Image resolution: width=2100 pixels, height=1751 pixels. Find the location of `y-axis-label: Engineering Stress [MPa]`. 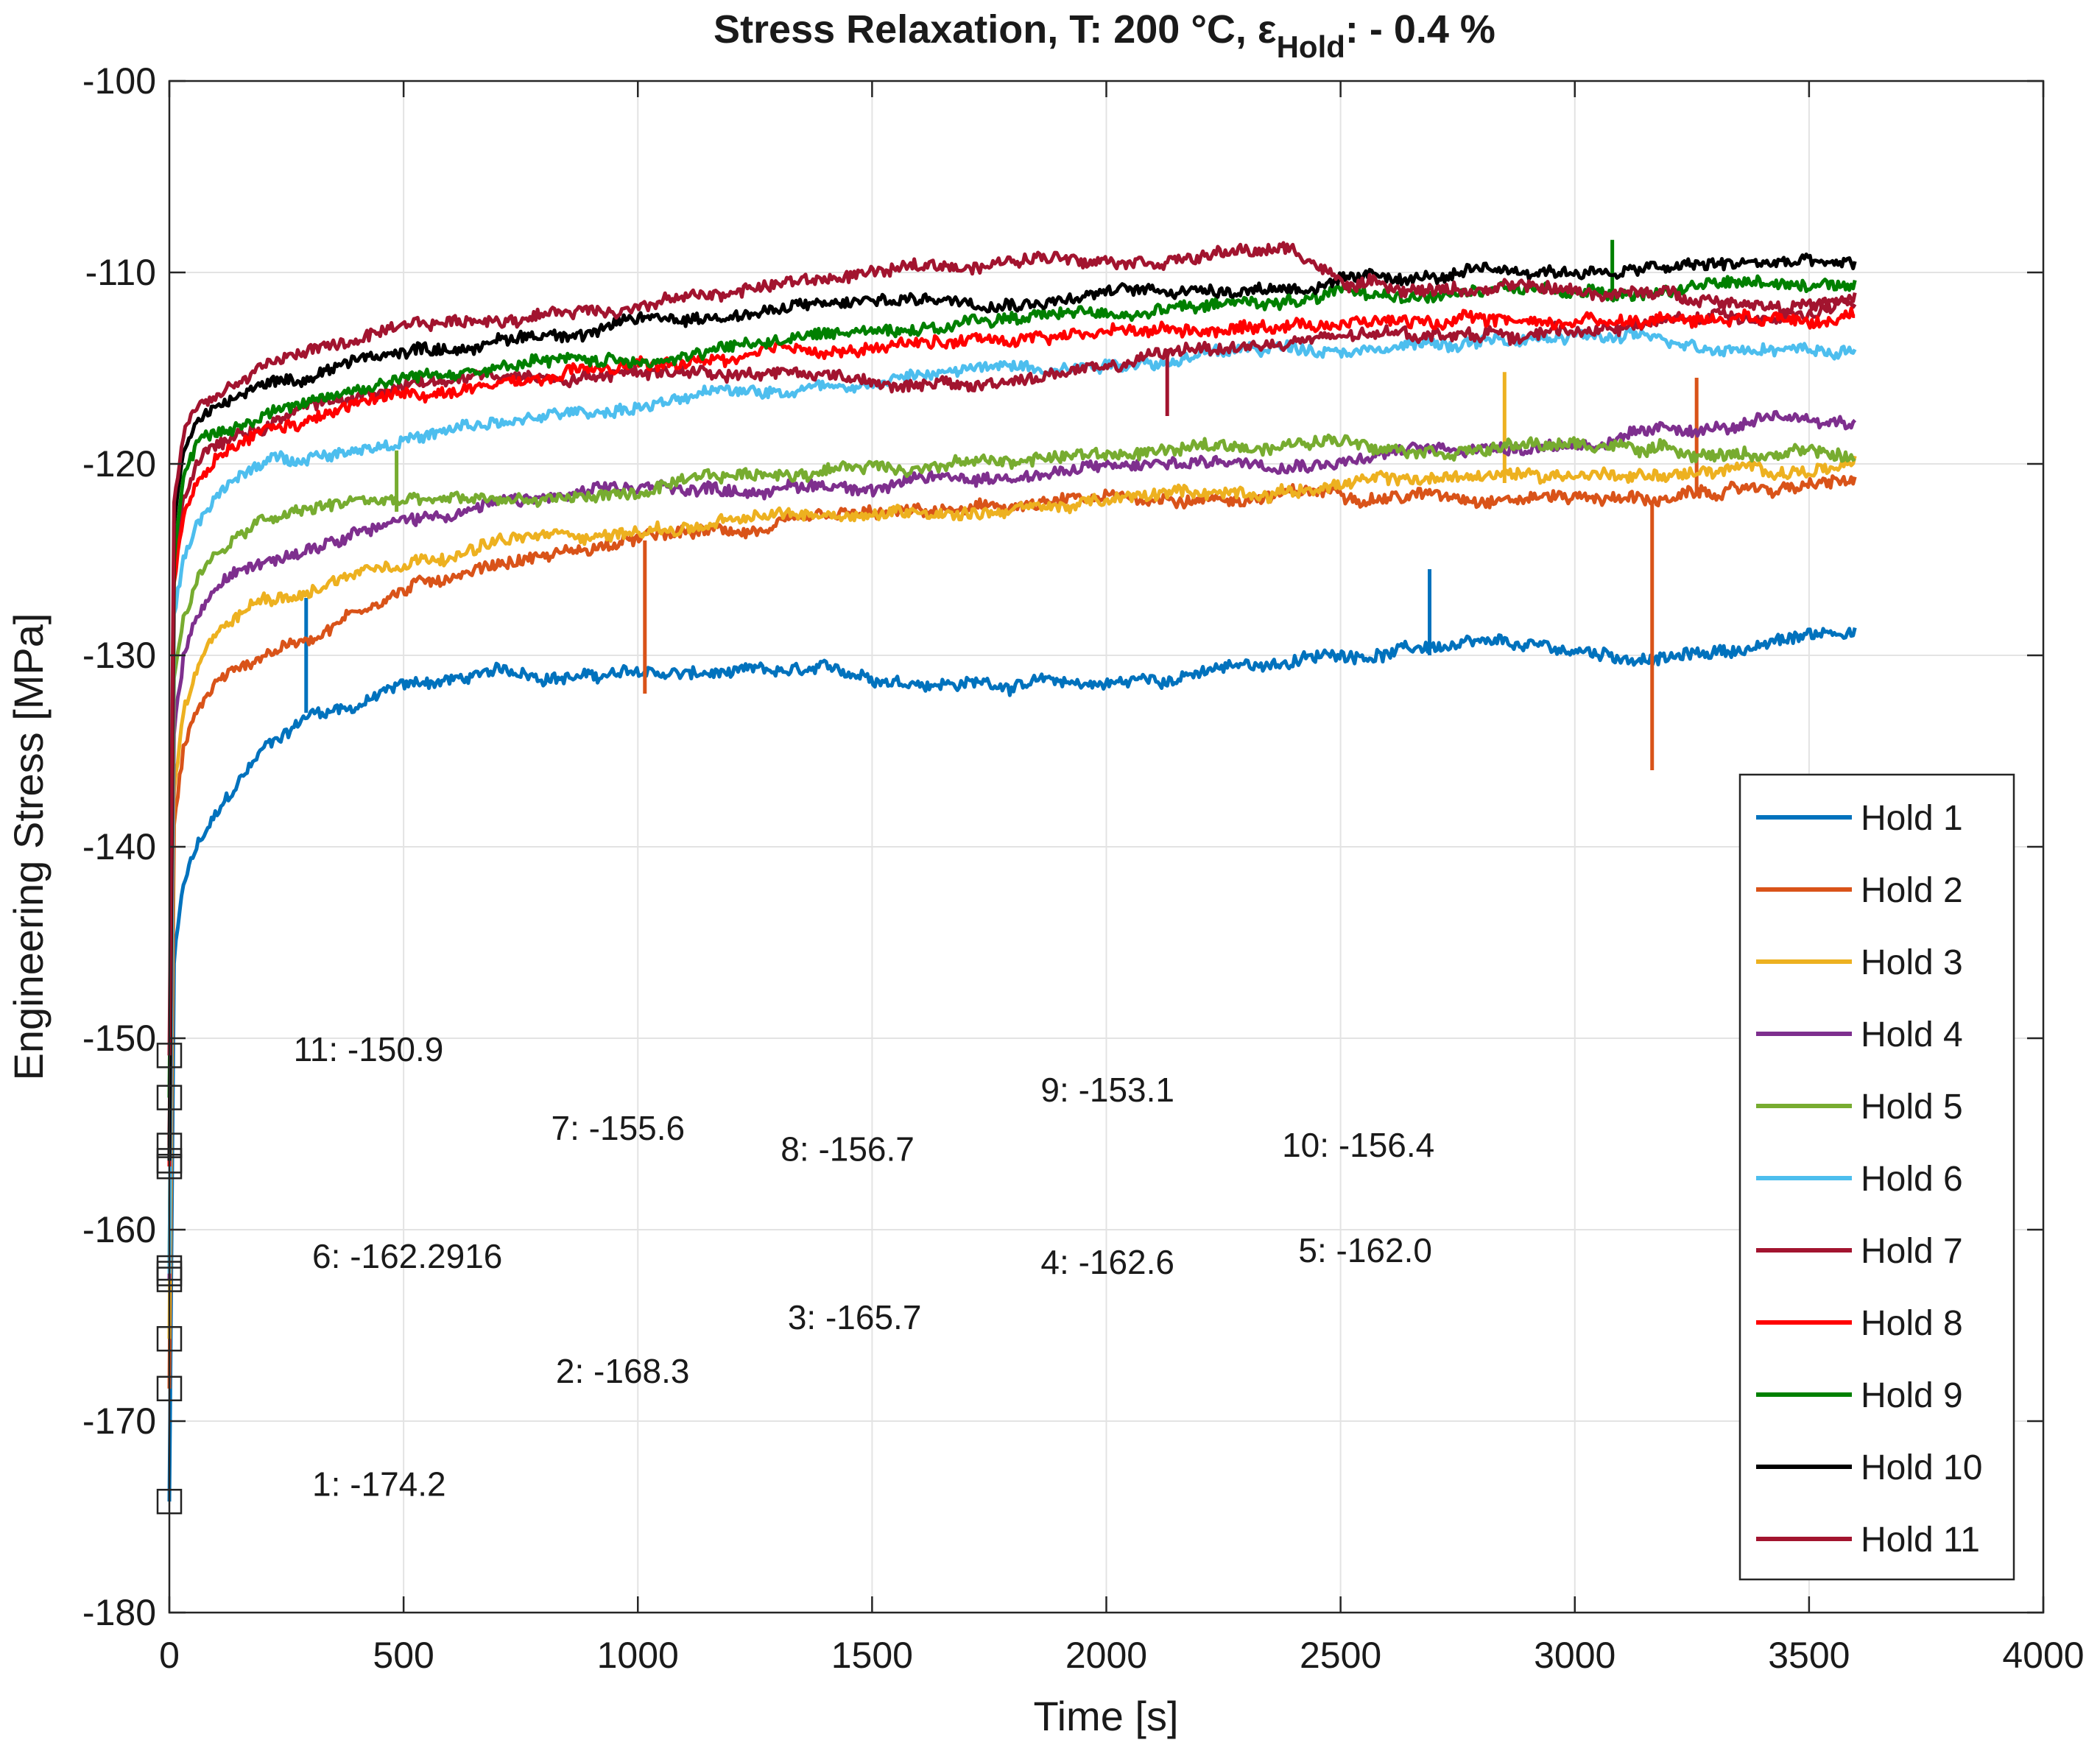

y-axis-label: Engineering Stress [MPa] is located at coordinates (28, 847).